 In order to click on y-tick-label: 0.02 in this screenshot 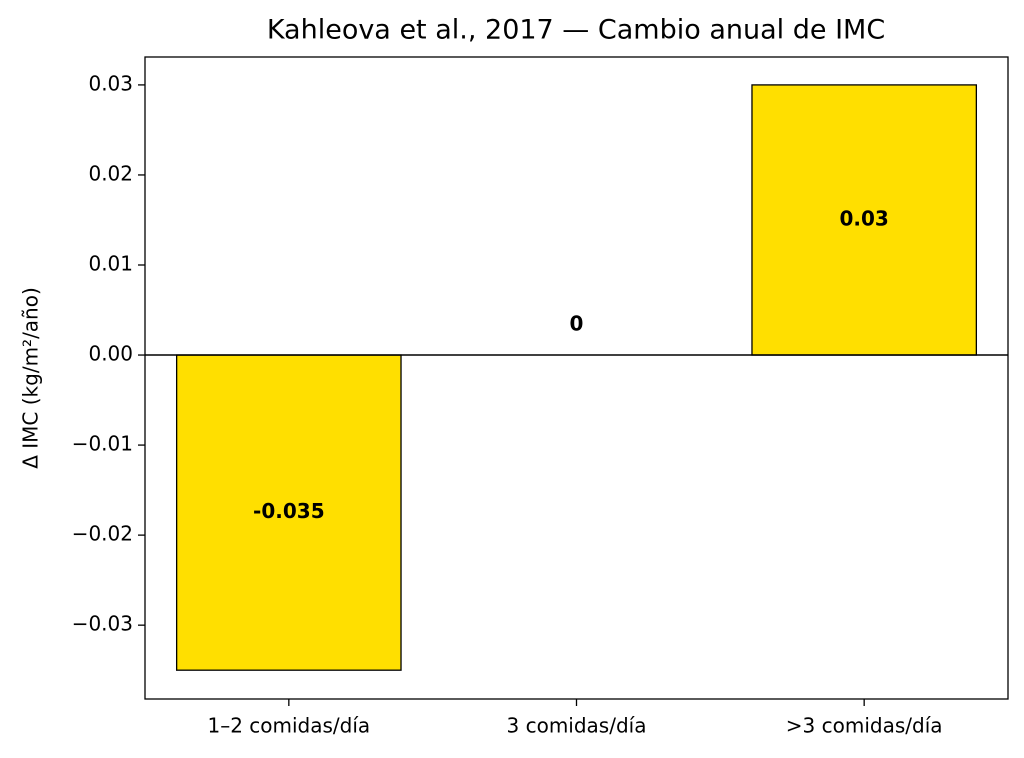, I will do `click(110, 173)`.